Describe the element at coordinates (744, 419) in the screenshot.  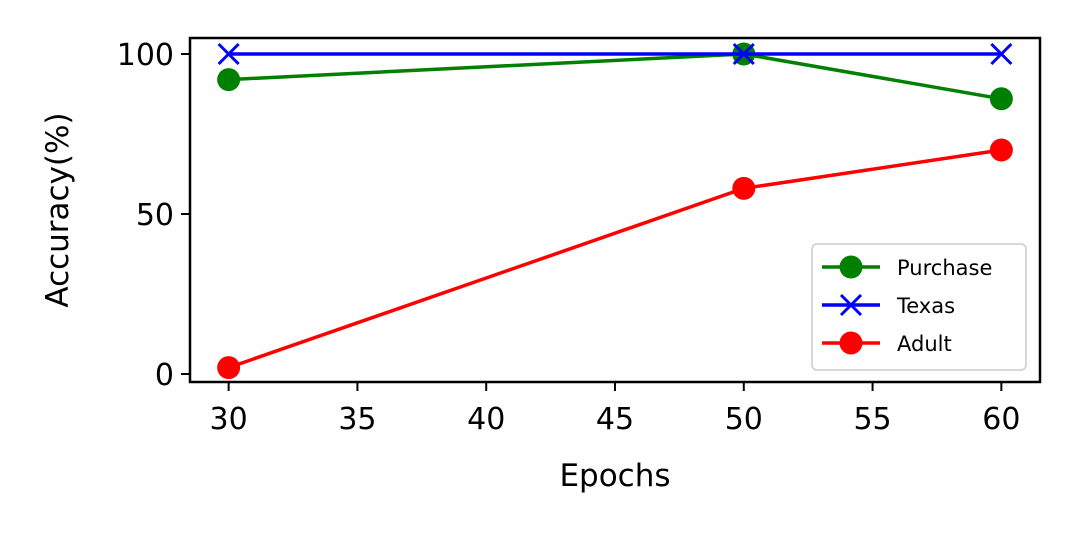
I see `x-tick-label: 50` at that location.